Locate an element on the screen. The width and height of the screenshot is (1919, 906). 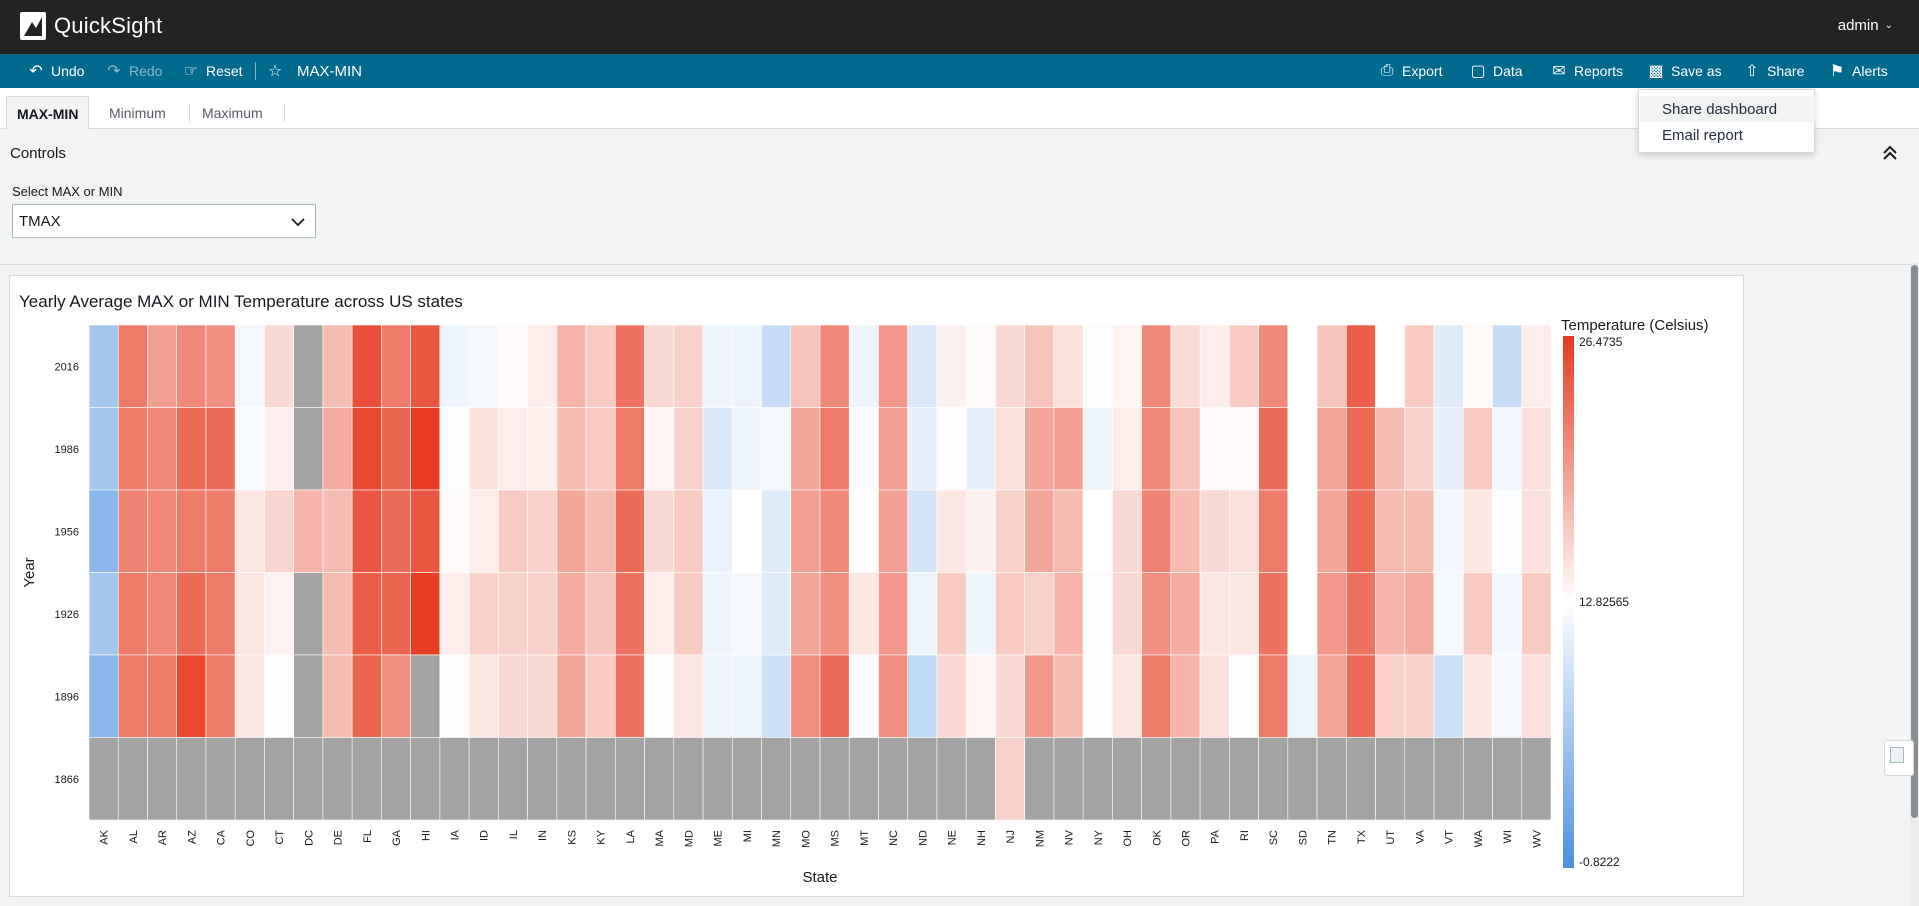
scrollbar-thumb is located at coordinates (1914, 541).